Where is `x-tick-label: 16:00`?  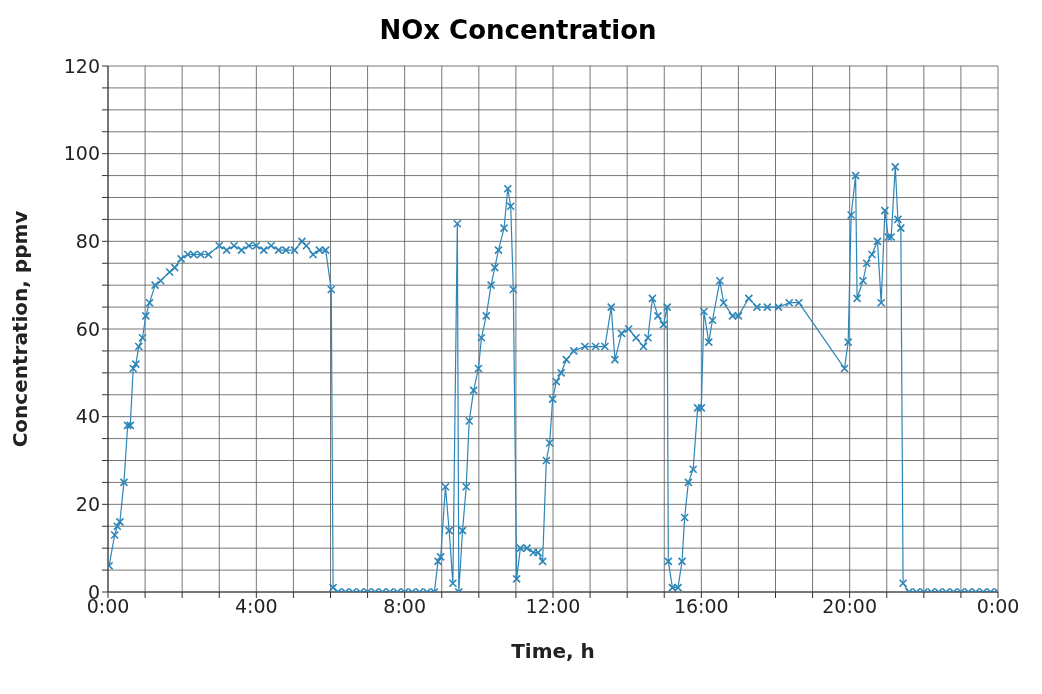
x-tick-label: 16:00 is located at coordinates (701, 606).